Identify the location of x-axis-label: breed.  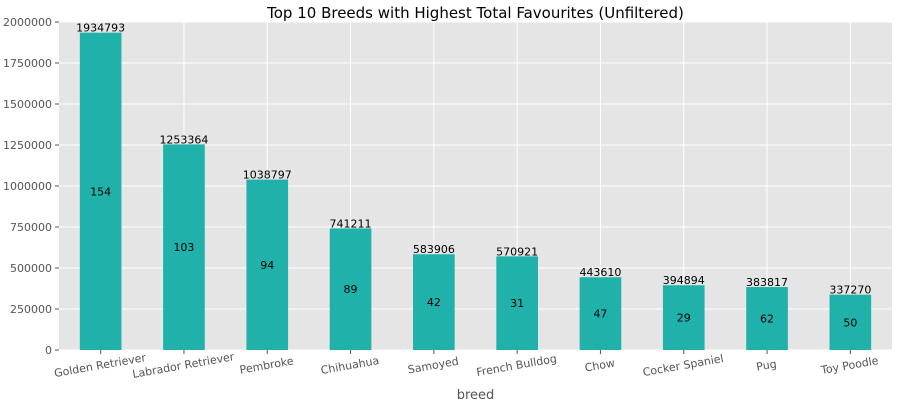
(476, 395).